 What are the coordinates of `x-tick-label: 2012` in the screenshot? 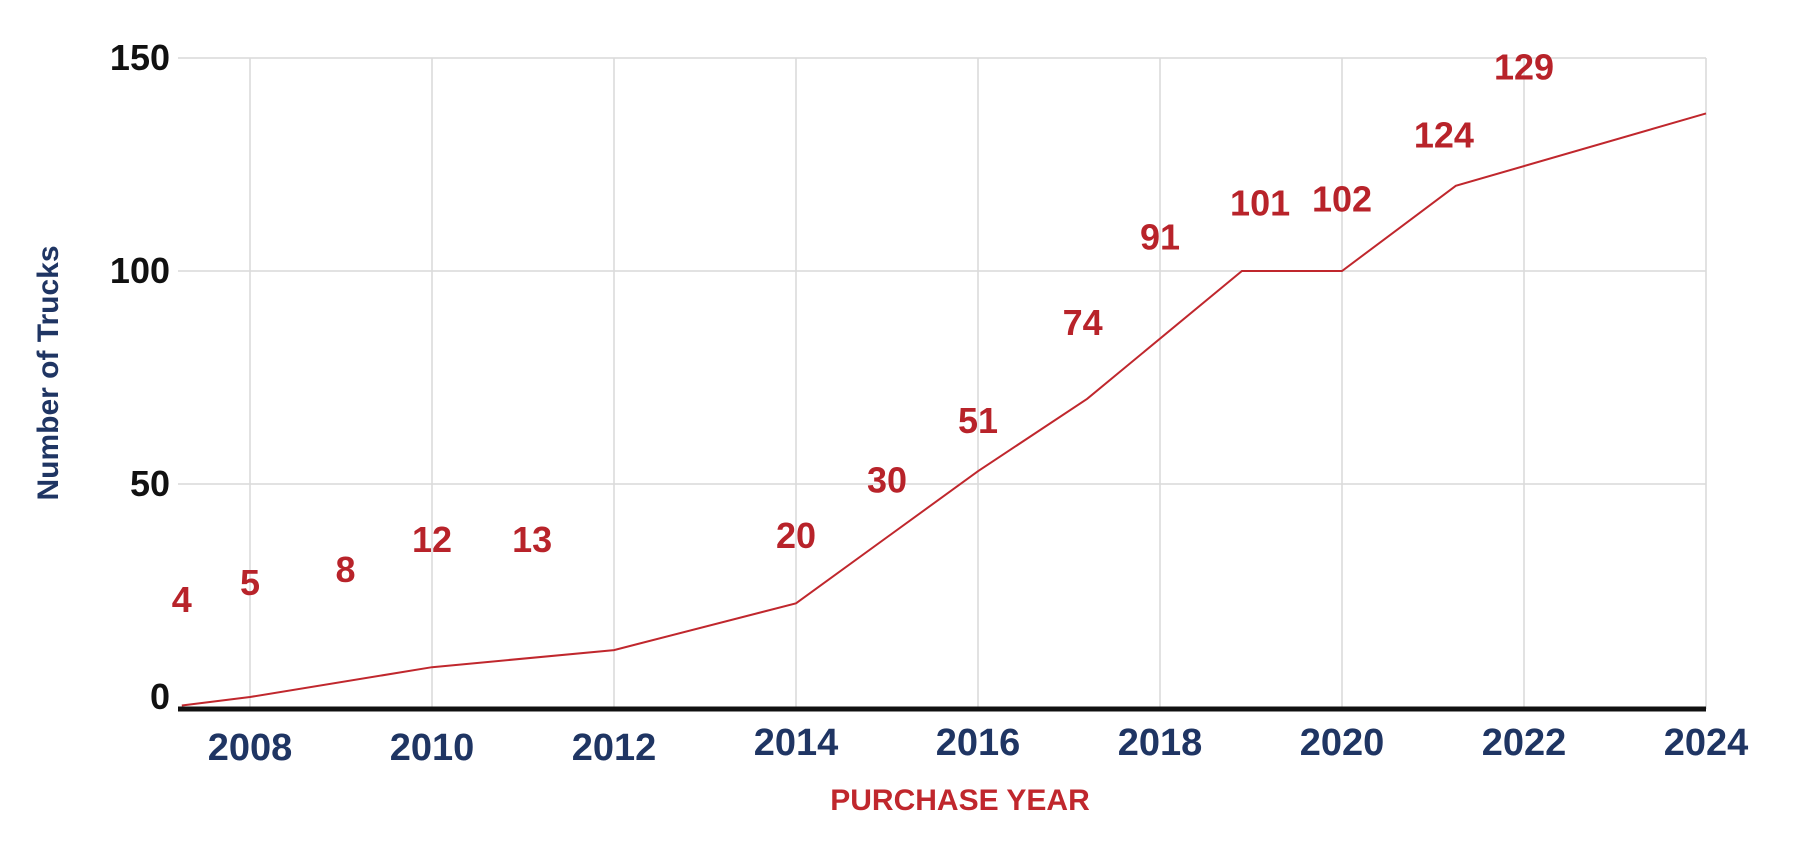 It's located at (614, 748).